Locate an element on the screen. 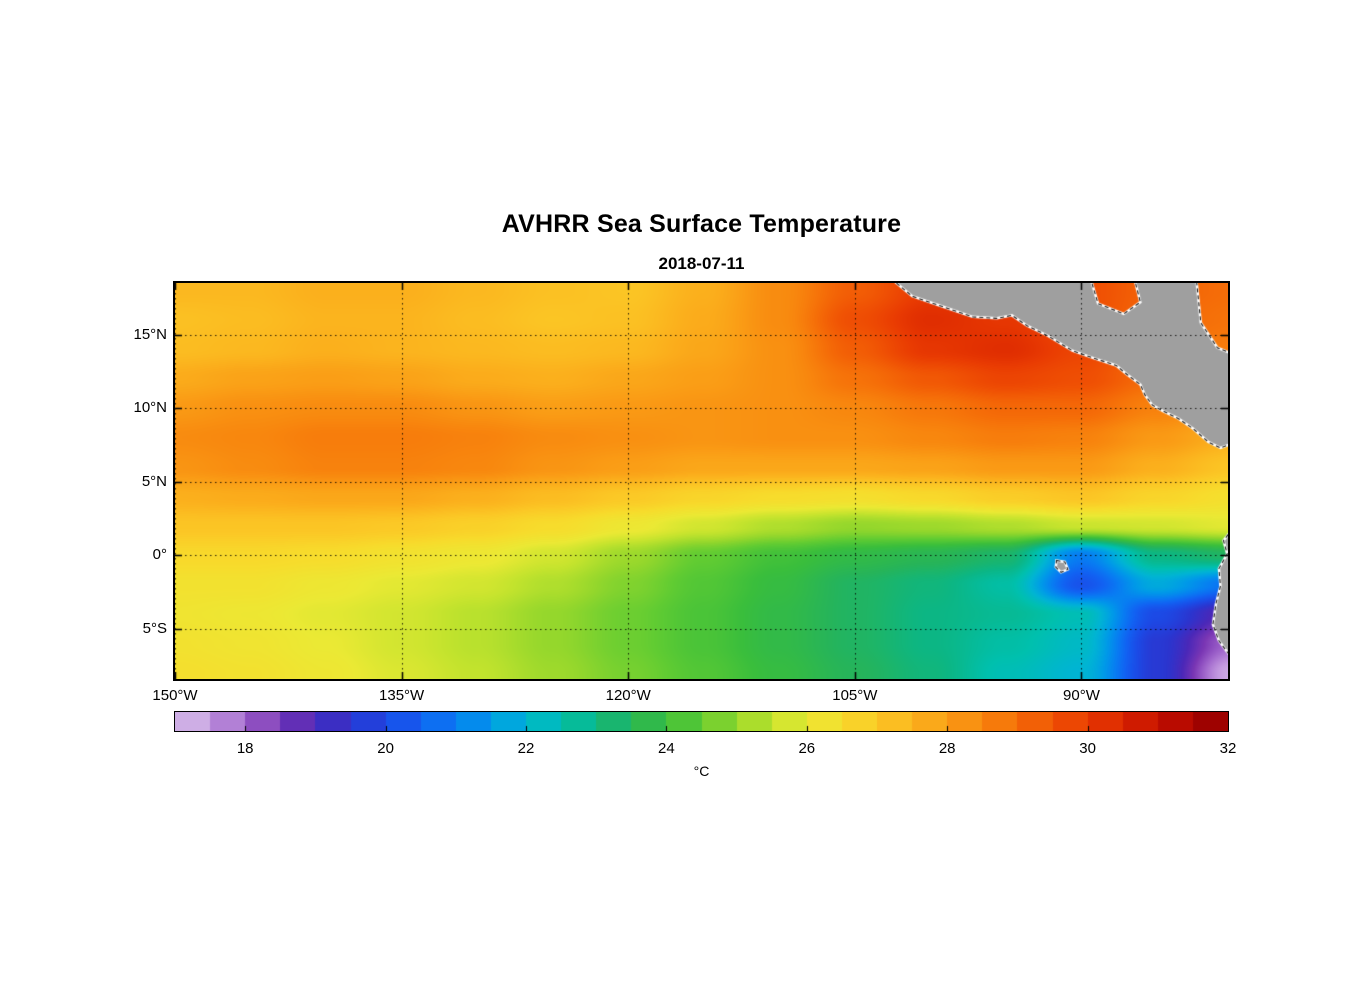 This screenshot has height=1000, width=1356. x-axis-tick-label: 105°W is located at coordinates (855, 695).